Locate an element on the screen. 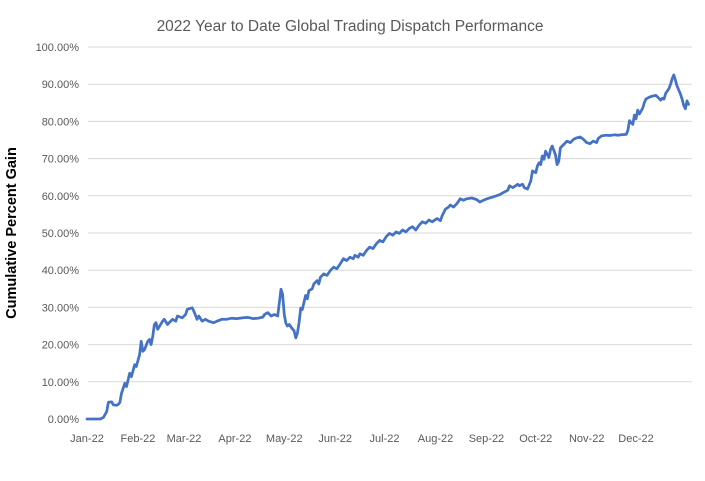 Image resolution: width=705 pixels, height=481 pixels. y-tick-label: 10.00% is located at coordinates (61, 383).